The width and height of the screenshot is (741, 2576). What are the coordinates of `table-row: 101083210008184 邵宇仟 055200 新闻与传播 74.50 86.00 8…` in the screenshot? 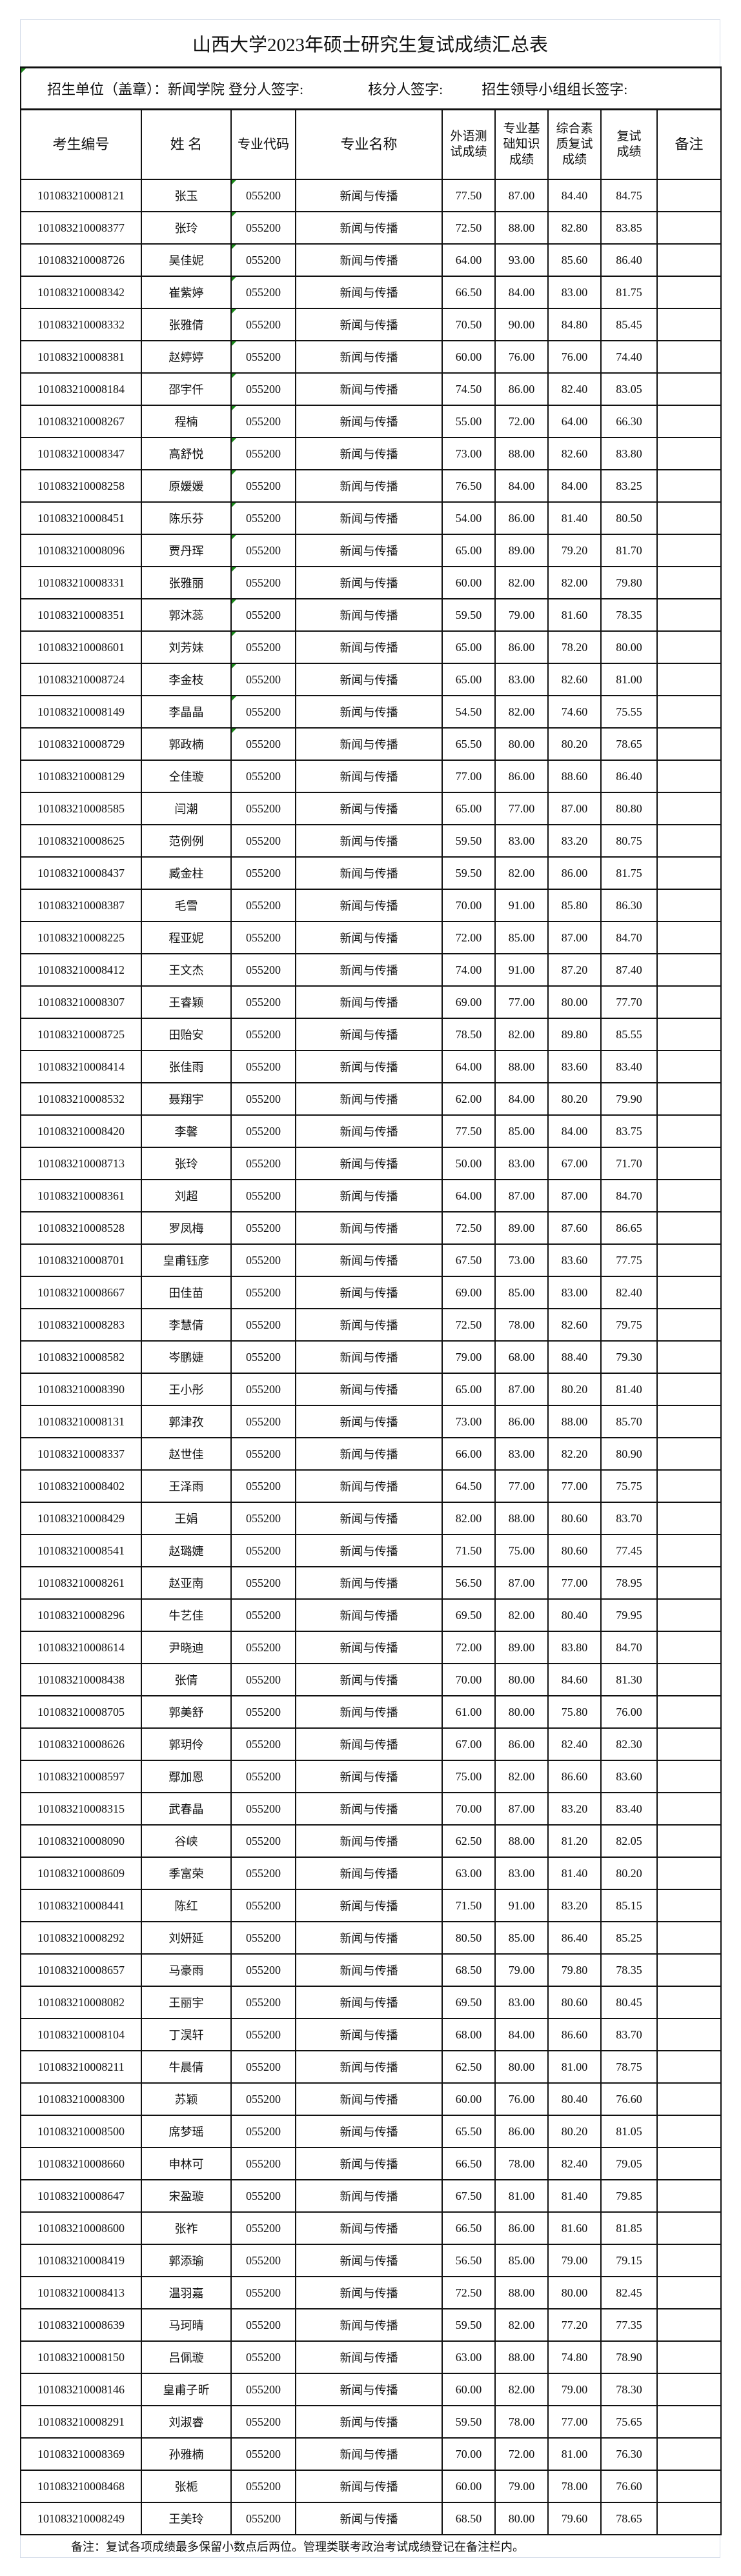 It's located at (371, 389).